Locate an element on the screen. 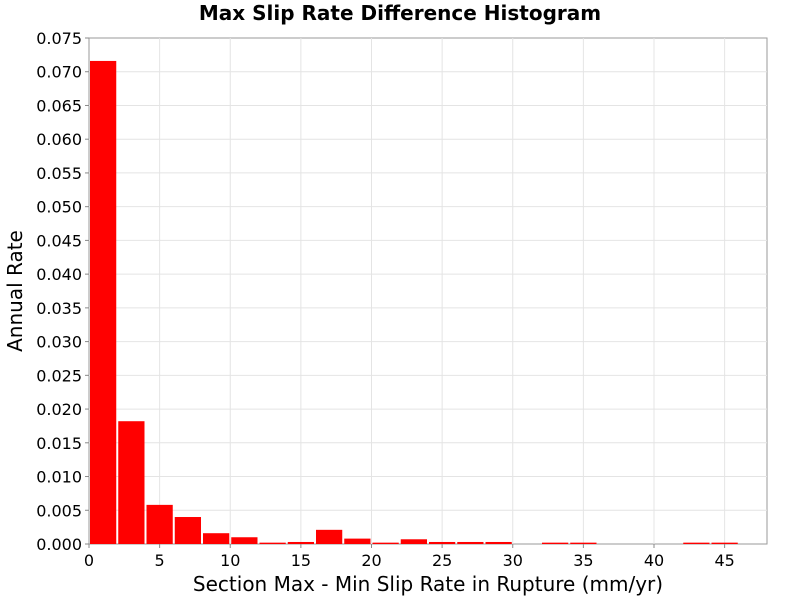 This screenshot has height=600, width=800. y-tick-label: 0.055 is located at coordinates (59, 173).